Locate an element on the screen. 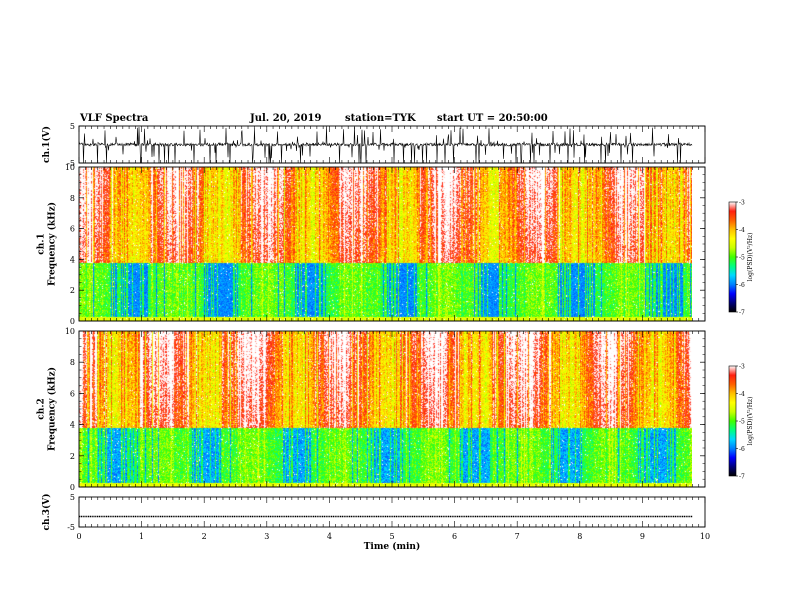 Image resolution: width=792 pixels, height=612 pixels. x-tick-label: 0 is located at coordinates (78, 536).